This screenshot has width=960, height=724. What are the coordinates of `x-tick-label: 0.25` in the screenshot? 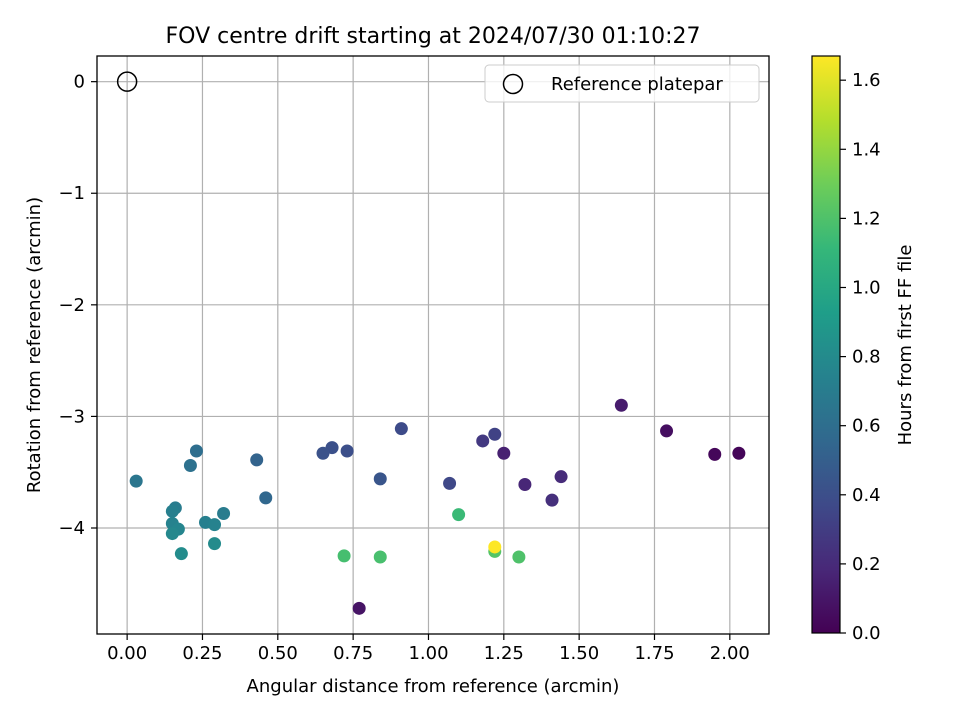 It's located at (202, 653).